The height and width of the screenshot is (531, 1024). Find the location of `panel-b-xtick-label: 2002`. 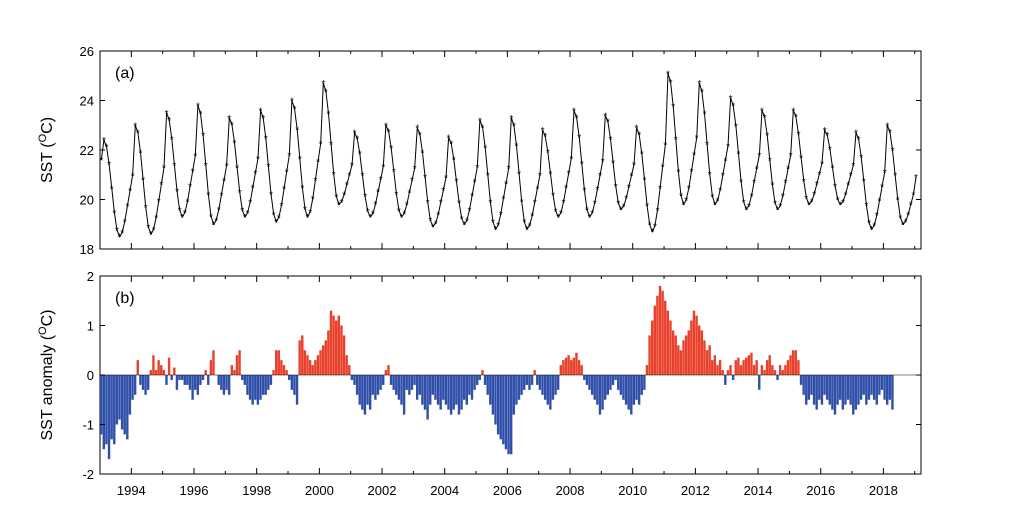

panel-b-xtick-label: 2002 is located at coordinates (382, 490).